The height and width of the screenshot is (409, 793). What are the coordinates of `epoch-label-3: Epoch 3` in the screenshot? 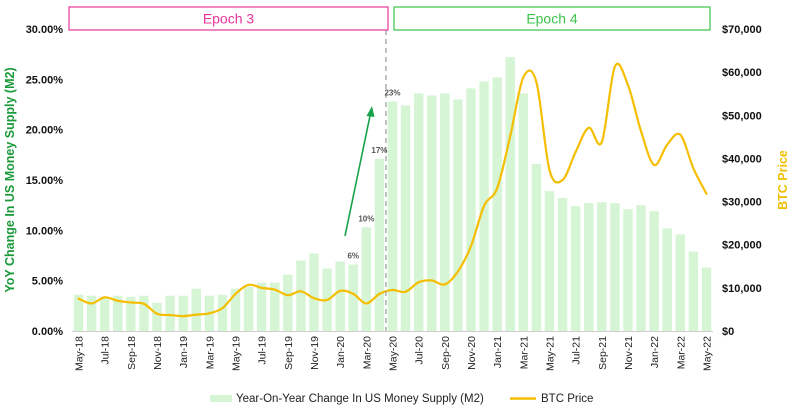 It's located at (229, 19).